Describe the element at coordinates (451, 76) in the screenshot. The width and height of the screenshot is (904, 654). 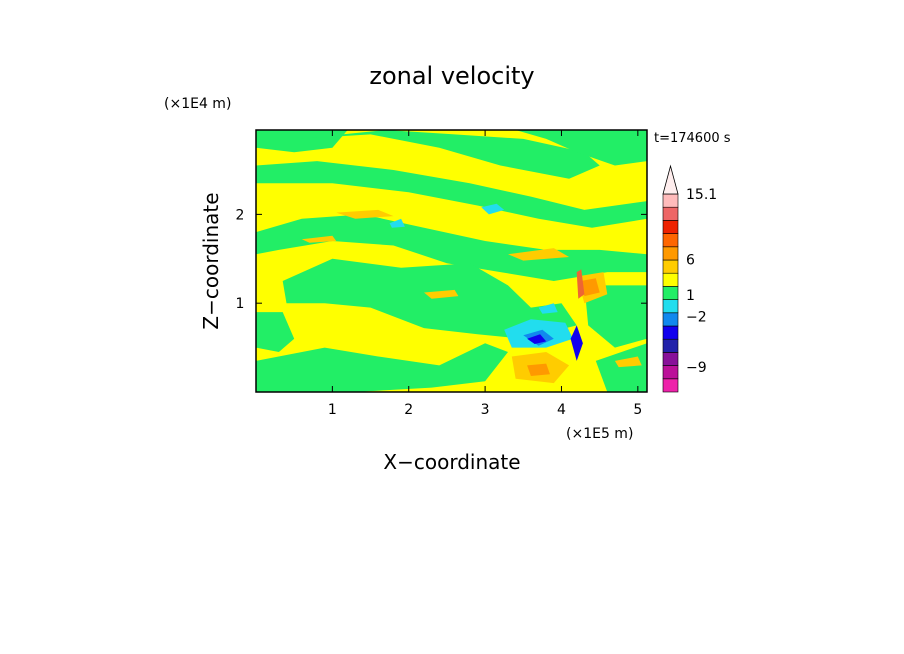
I see `chart-title: zonal velocity` at that location.